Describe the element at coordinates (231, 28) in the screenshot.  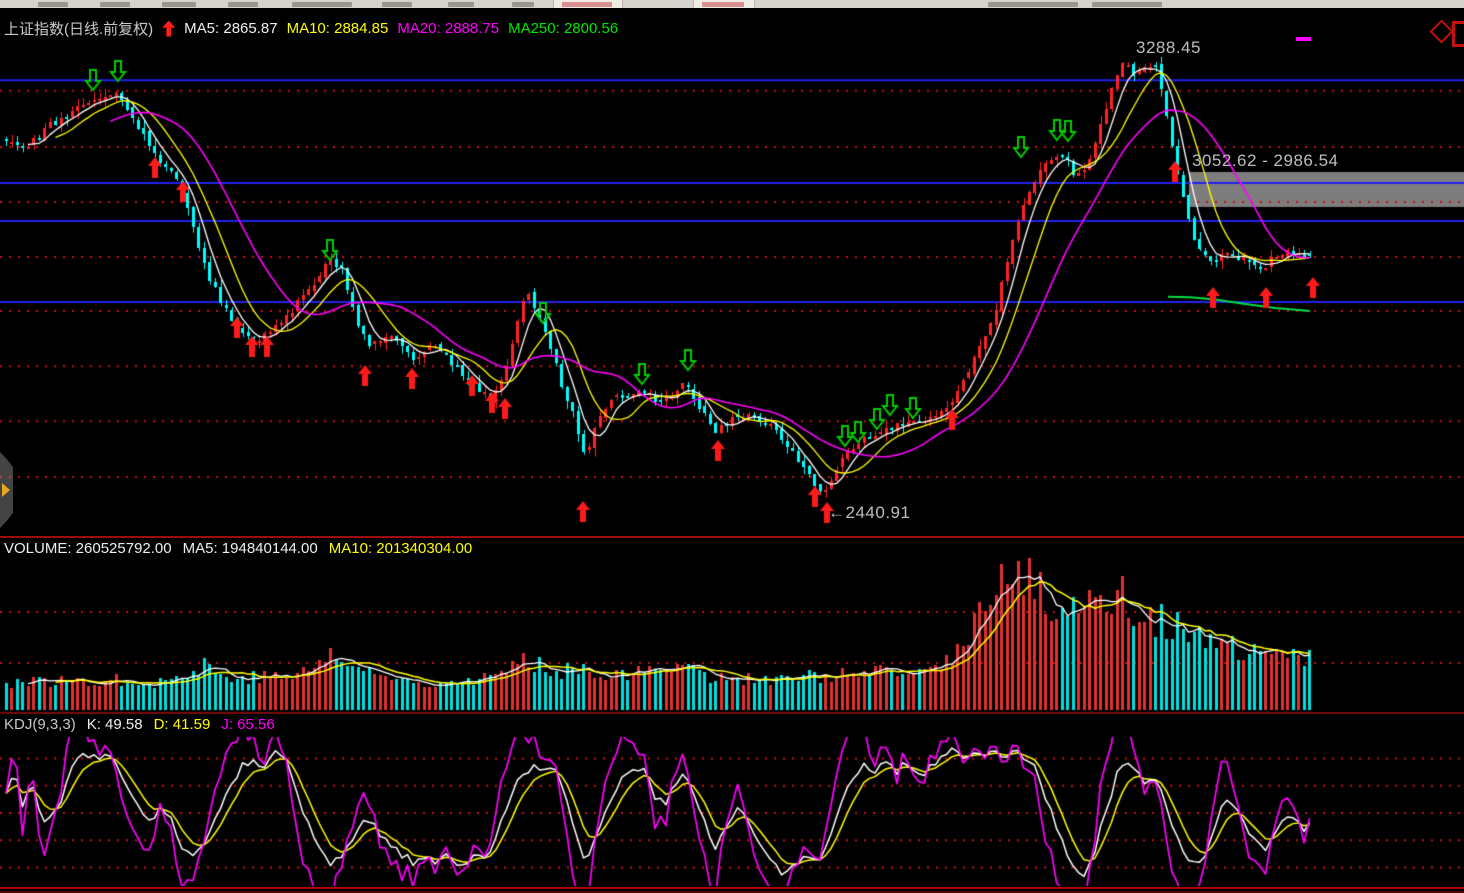
I see `legend-ma5: MA5: 2865.87` at that location.